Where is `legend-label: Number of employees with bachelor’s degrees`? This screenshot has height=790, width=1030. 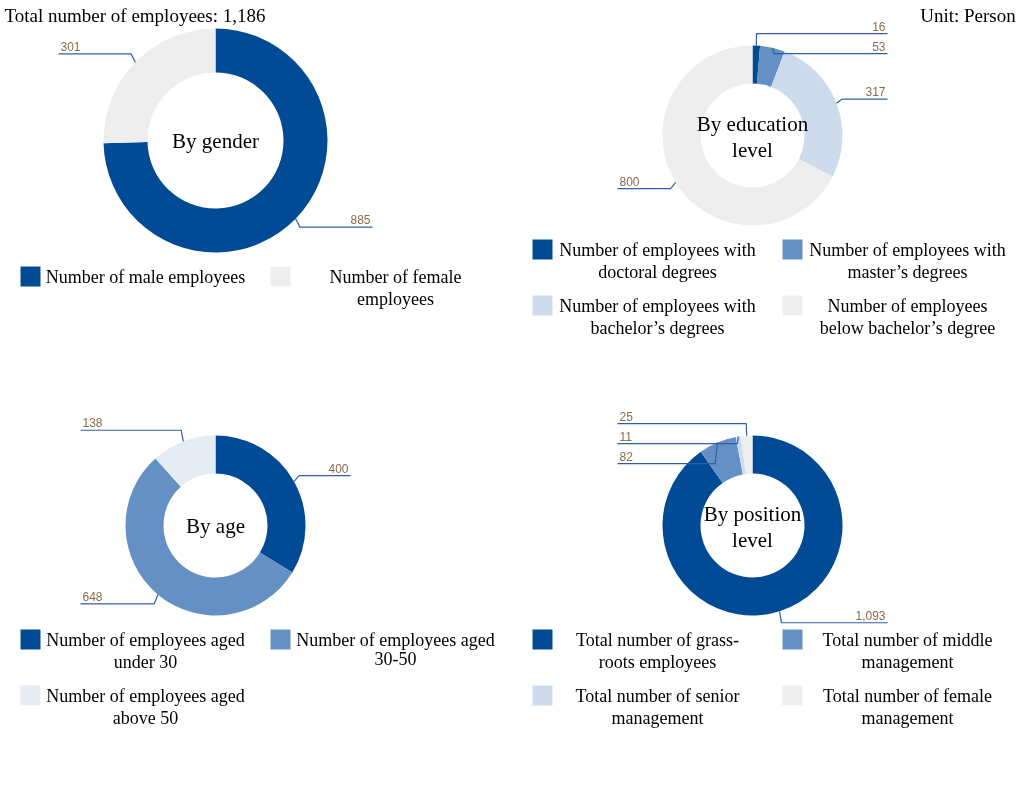 legend-label: Number of employees with bachelor’s degrees is located at coordinates (657, 316).